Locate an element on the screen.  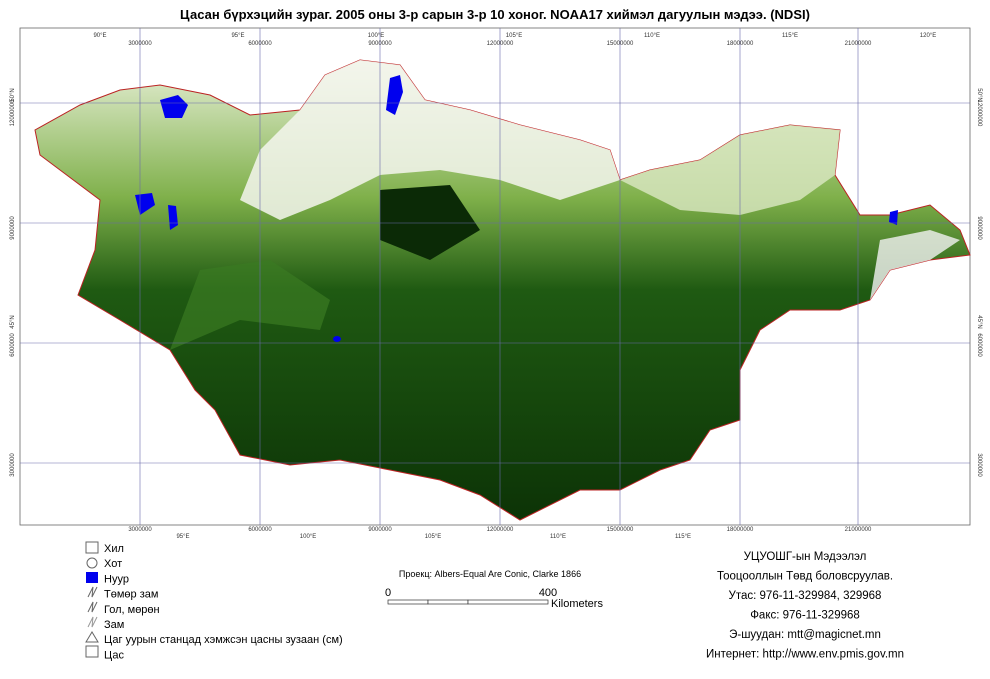
credit-line: Тооцооллын Төвд боловсруулав. is located at coordinates (805, 577).